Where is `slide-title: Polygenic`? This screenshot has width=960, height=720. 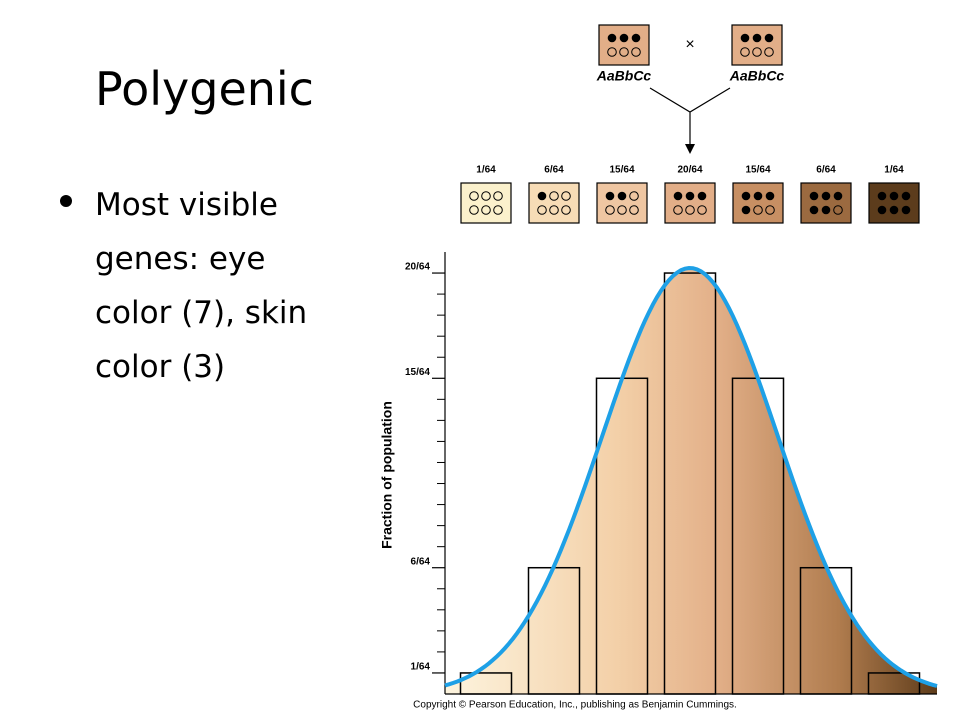
slide-title: Polygenic is located at coordinates (204, 89).